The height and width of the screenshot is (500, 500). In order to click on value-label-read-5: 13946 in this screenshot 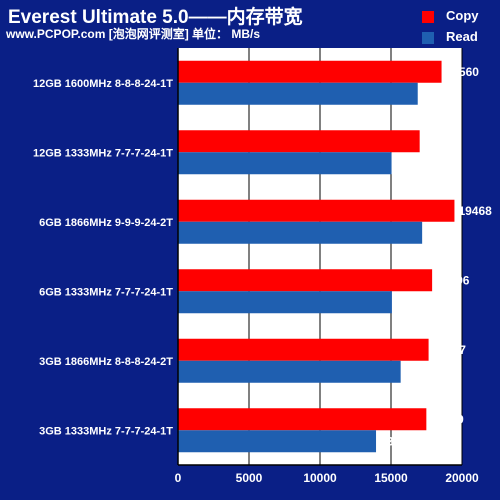, I will do `click(397, 441)`.